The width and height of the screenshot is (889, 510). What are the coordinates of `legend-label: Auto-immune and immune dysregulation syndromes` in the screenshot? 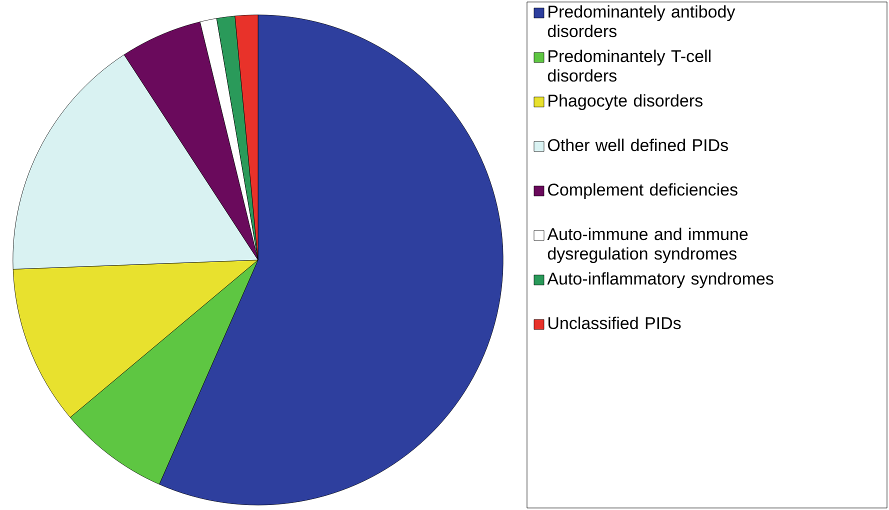 It's located at (647, 246).